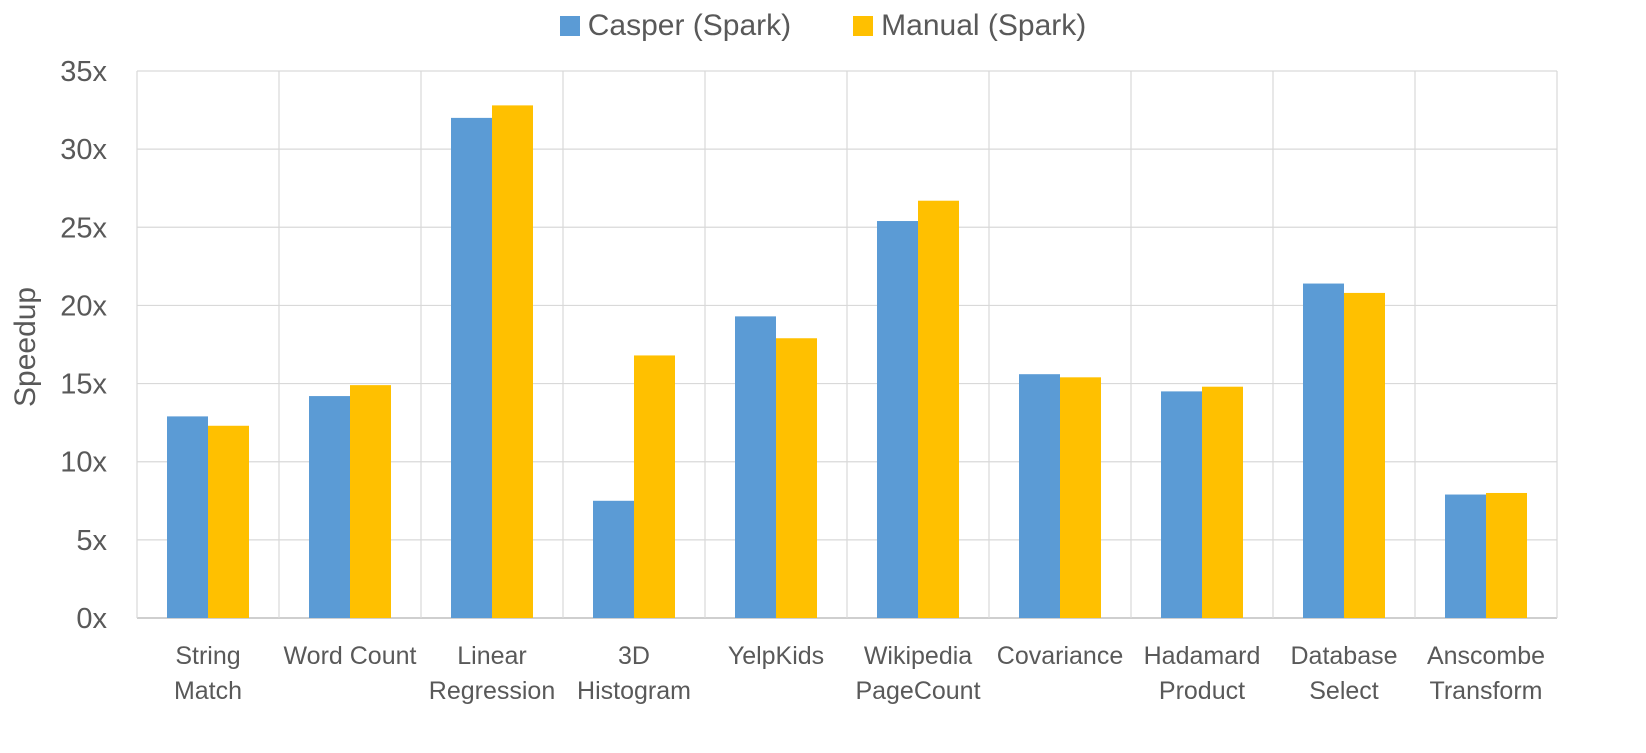 This screenshot has width=1646, height=753. Describe the element at coordinates (91, 619) in the screenshot. I see `y-tick-label: 0x` at that location.